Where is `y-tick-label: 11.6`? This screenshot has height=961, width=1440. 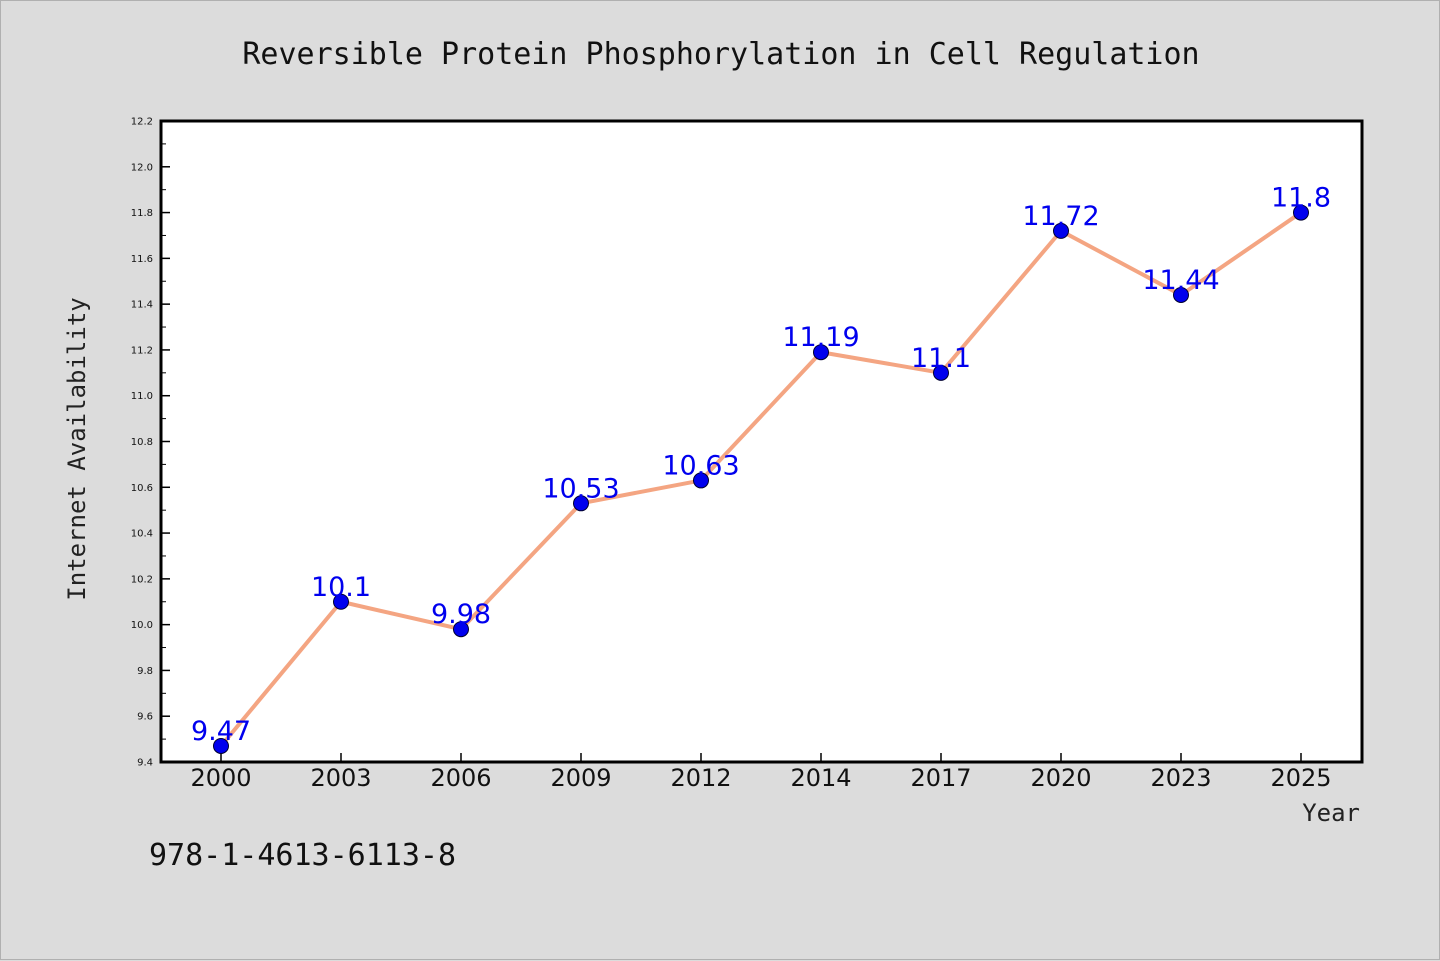
y-tick-label: 11.6 is located at coordinates (142, 259).